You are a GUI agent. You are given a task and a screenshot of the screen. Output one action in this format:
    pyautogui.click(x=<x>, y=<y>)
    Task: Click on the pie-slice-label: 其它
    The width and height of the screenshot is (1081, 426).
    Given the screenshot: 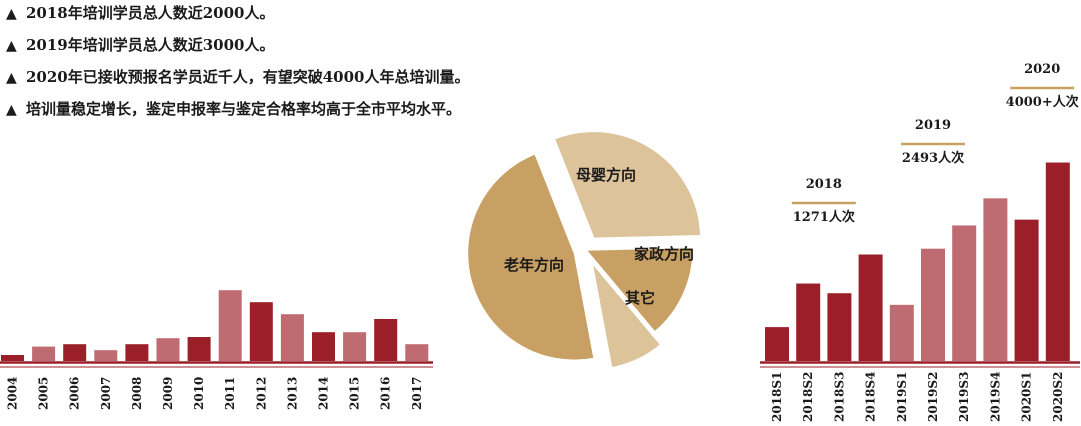 What is the action you would take?
    pyautogui.click(x=640, y=298)
    